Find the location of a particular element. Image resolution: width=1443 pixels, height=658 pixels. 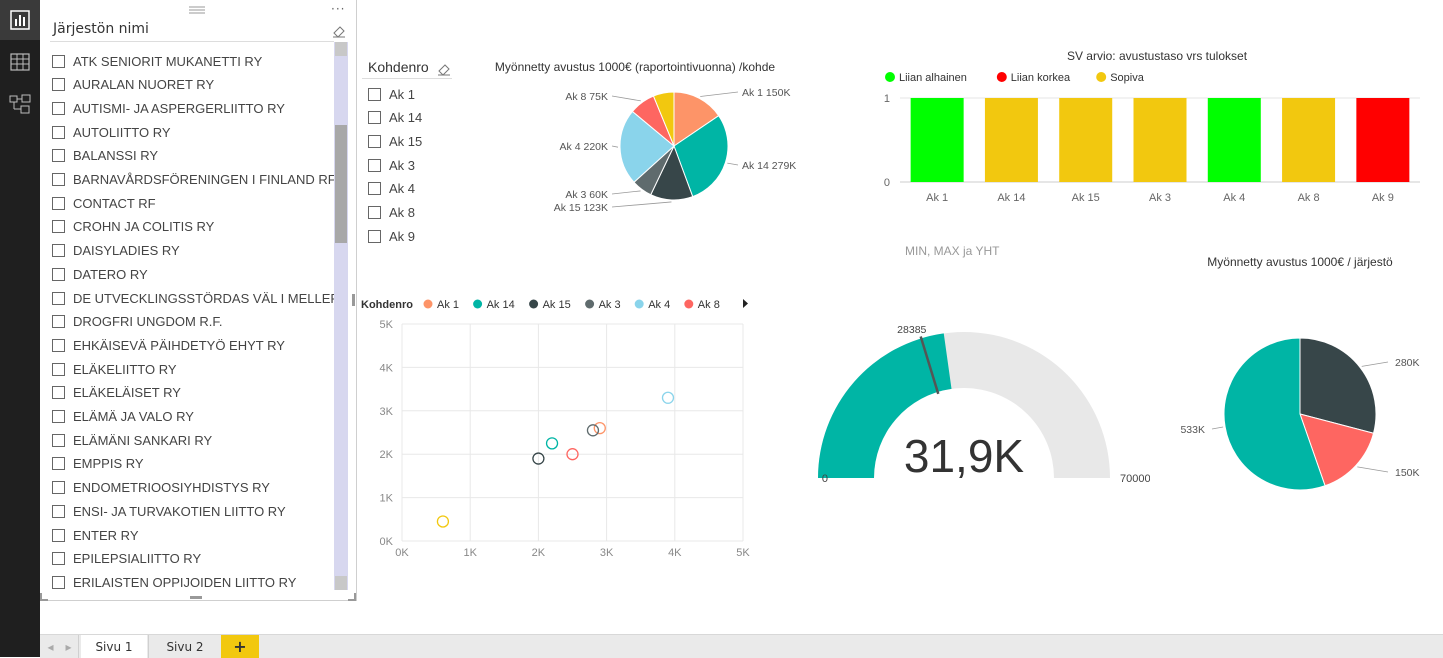

org-slicer-item: ENSI- JA TURVAKOTIEN LIITTO RY is located at coordinates (193, 511).